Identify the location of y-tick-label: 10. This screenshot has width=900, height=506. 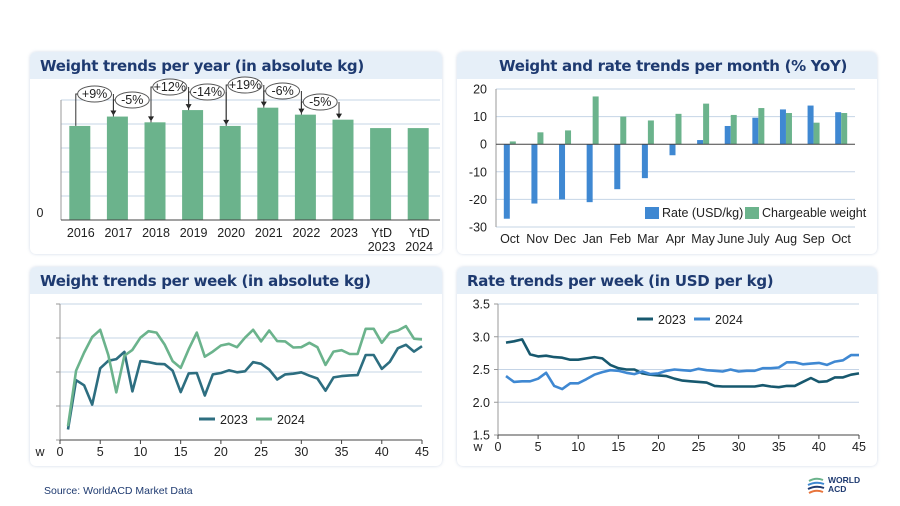
(480, 117).